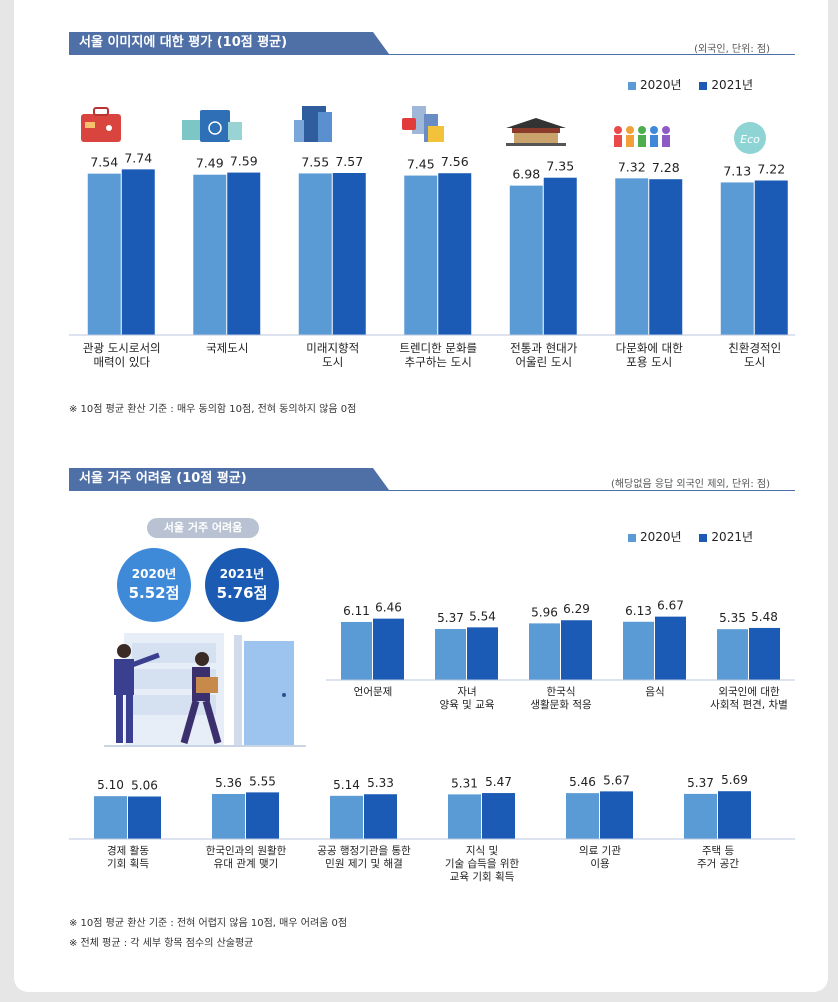 Image resolution: width=838 pixels, height=1002 pixels. I want to click on category-label-2: 공공 행정기관을 통한 민원 제기 및 해결, so click(364, 857).